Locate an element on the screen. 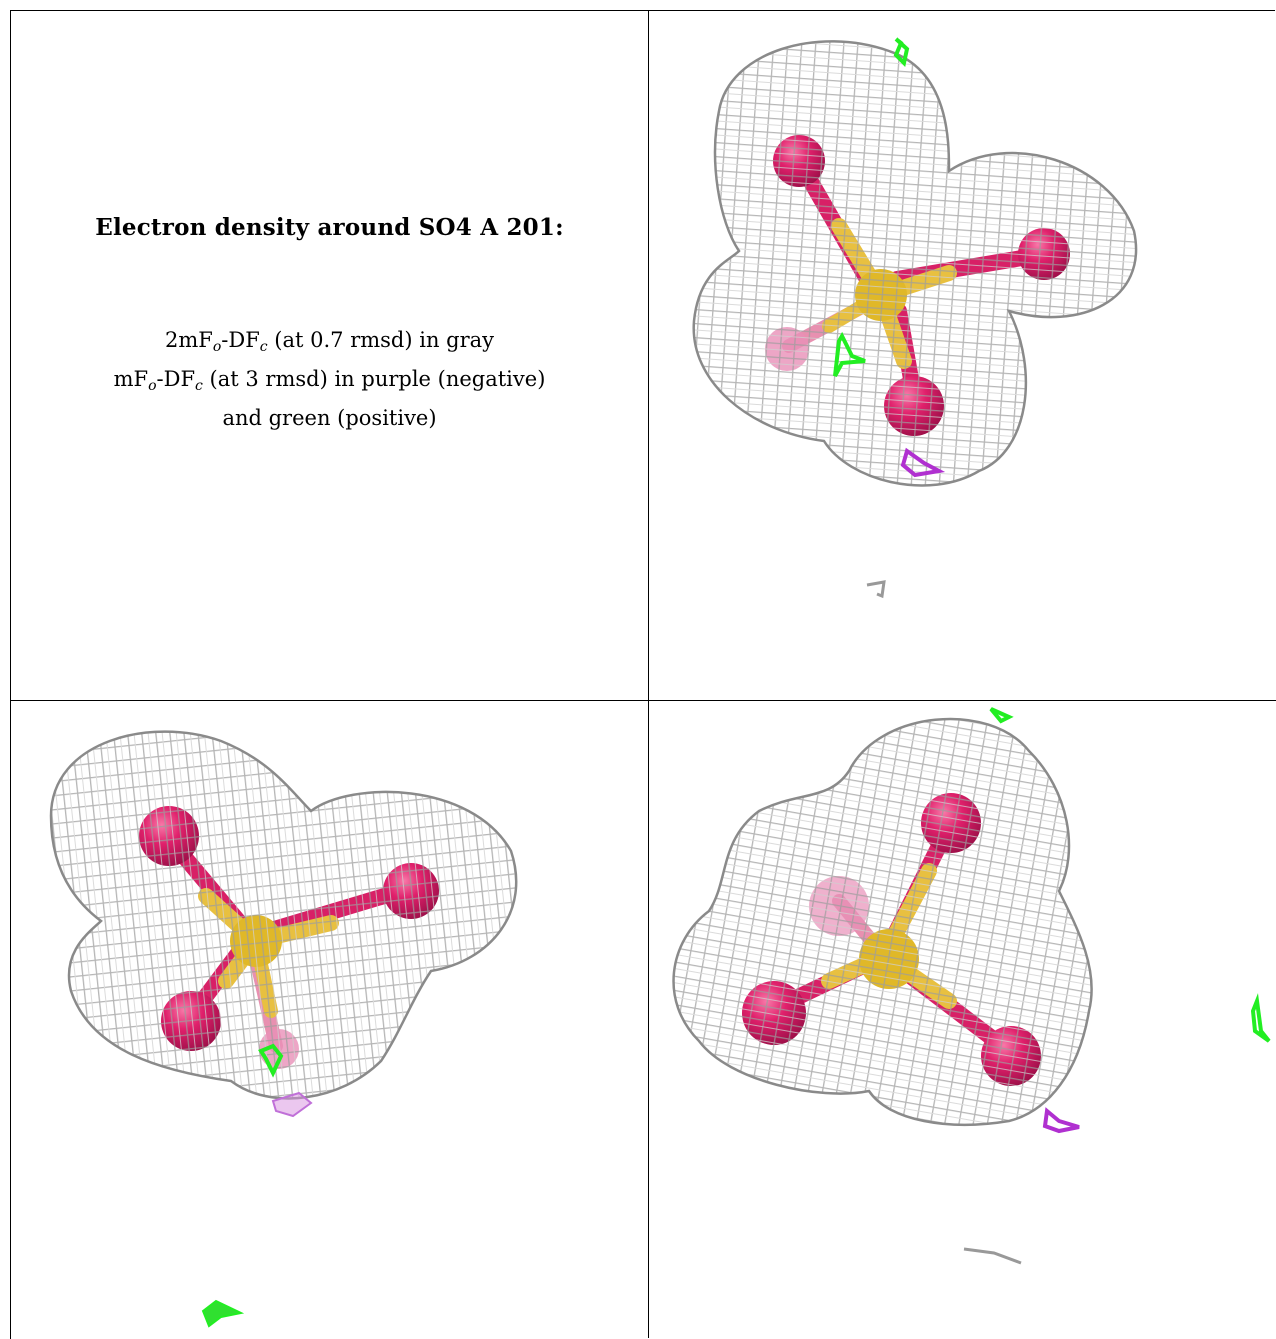 The width and height of the screenshot is (1276, 1339). legend-title: Electron density around SO4 A 201: is located at coordinates (329, 227).